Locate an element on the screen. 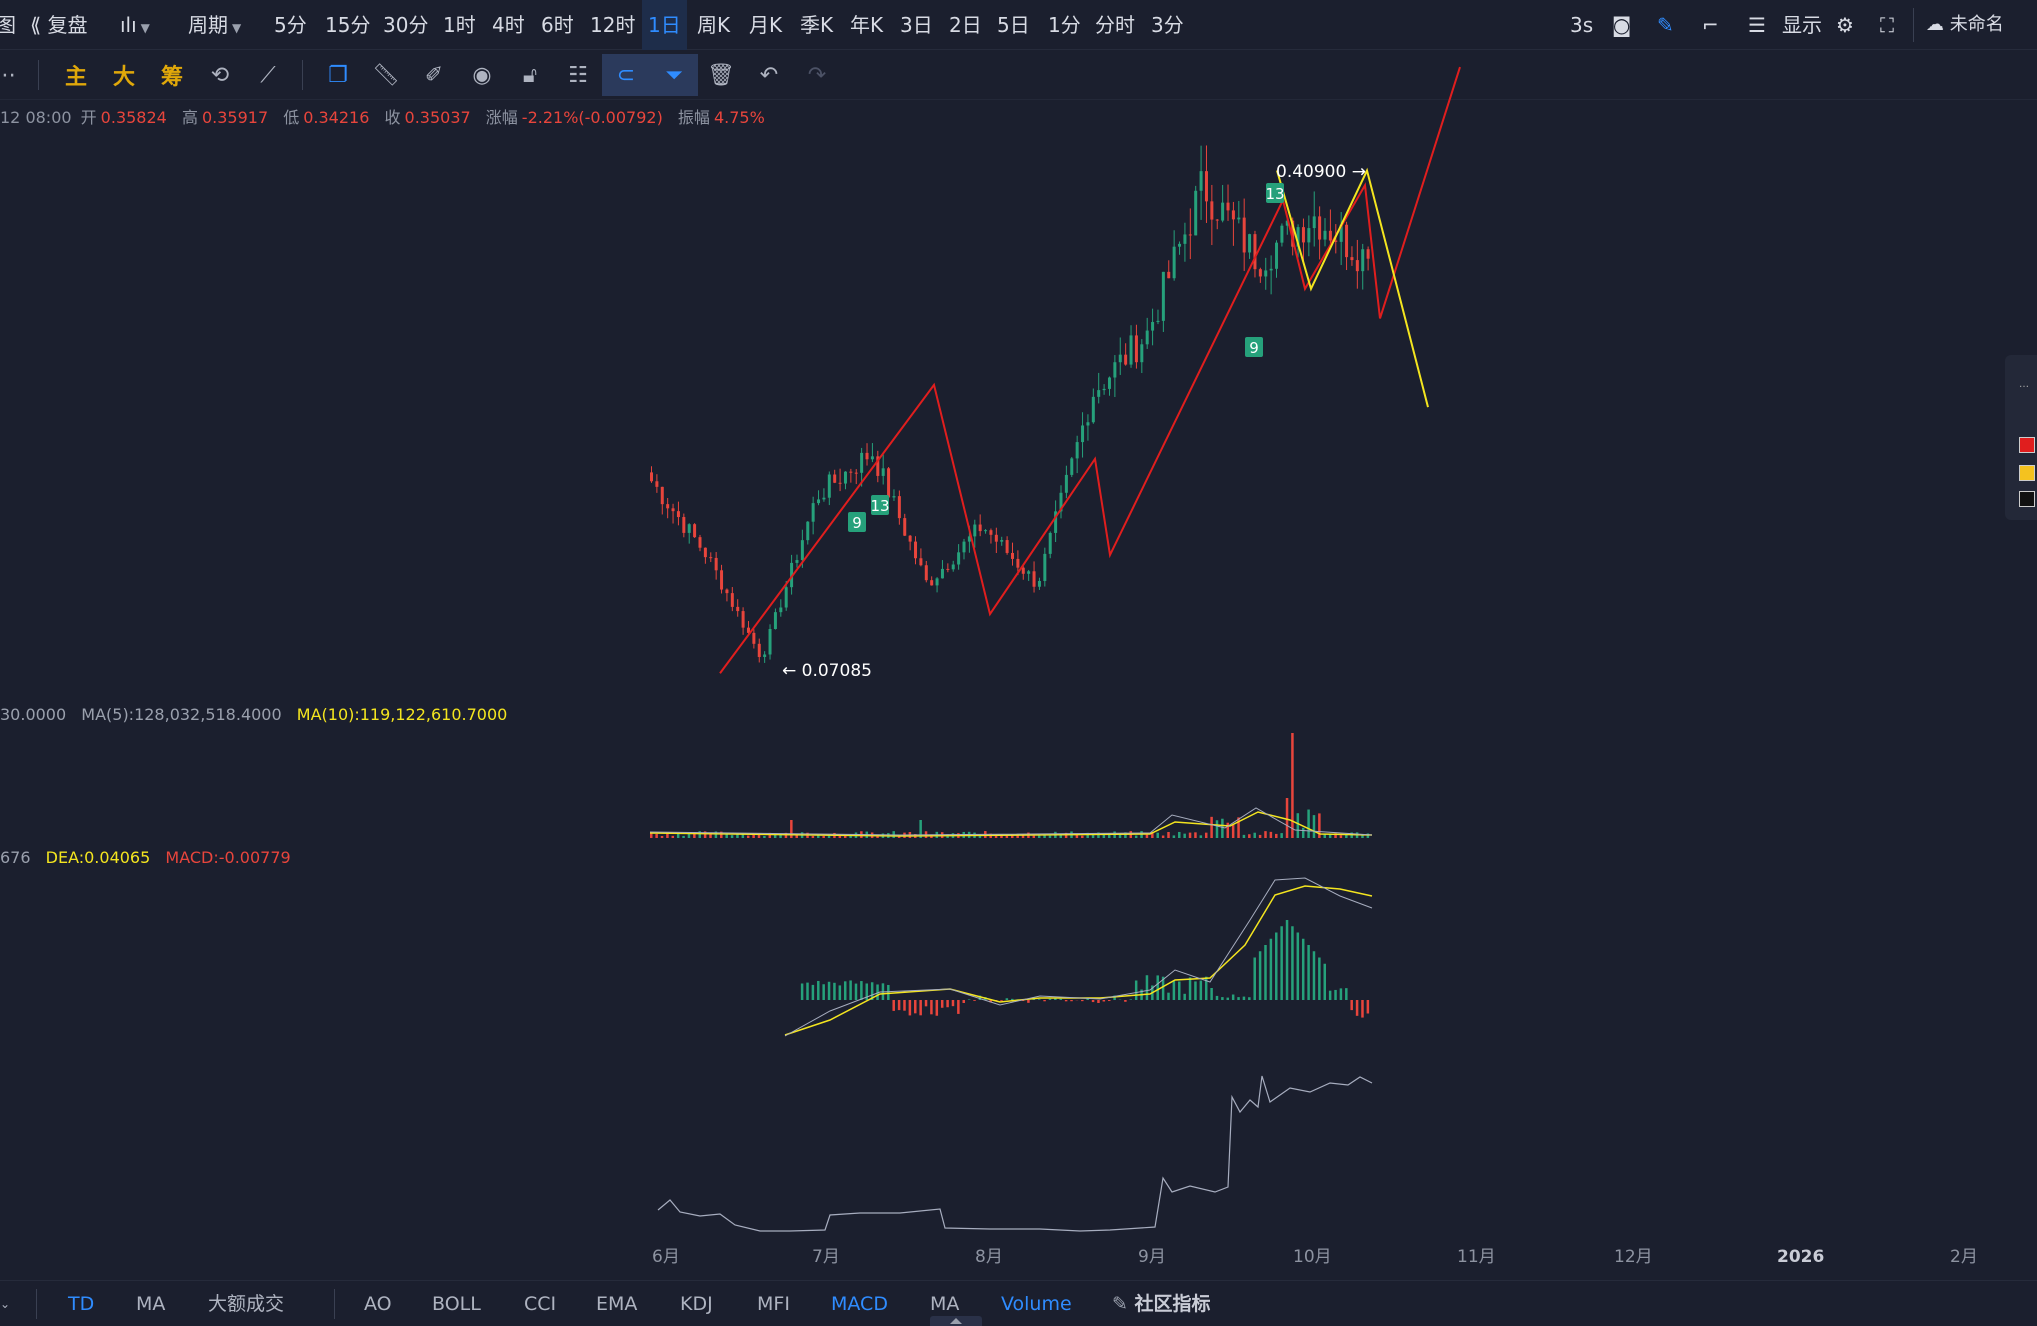 Image resolution: width=2037 pixels, height=1326 pixels. community-indicators-button: ✎ 社区指标 is located at coordinates (1161, 1303).